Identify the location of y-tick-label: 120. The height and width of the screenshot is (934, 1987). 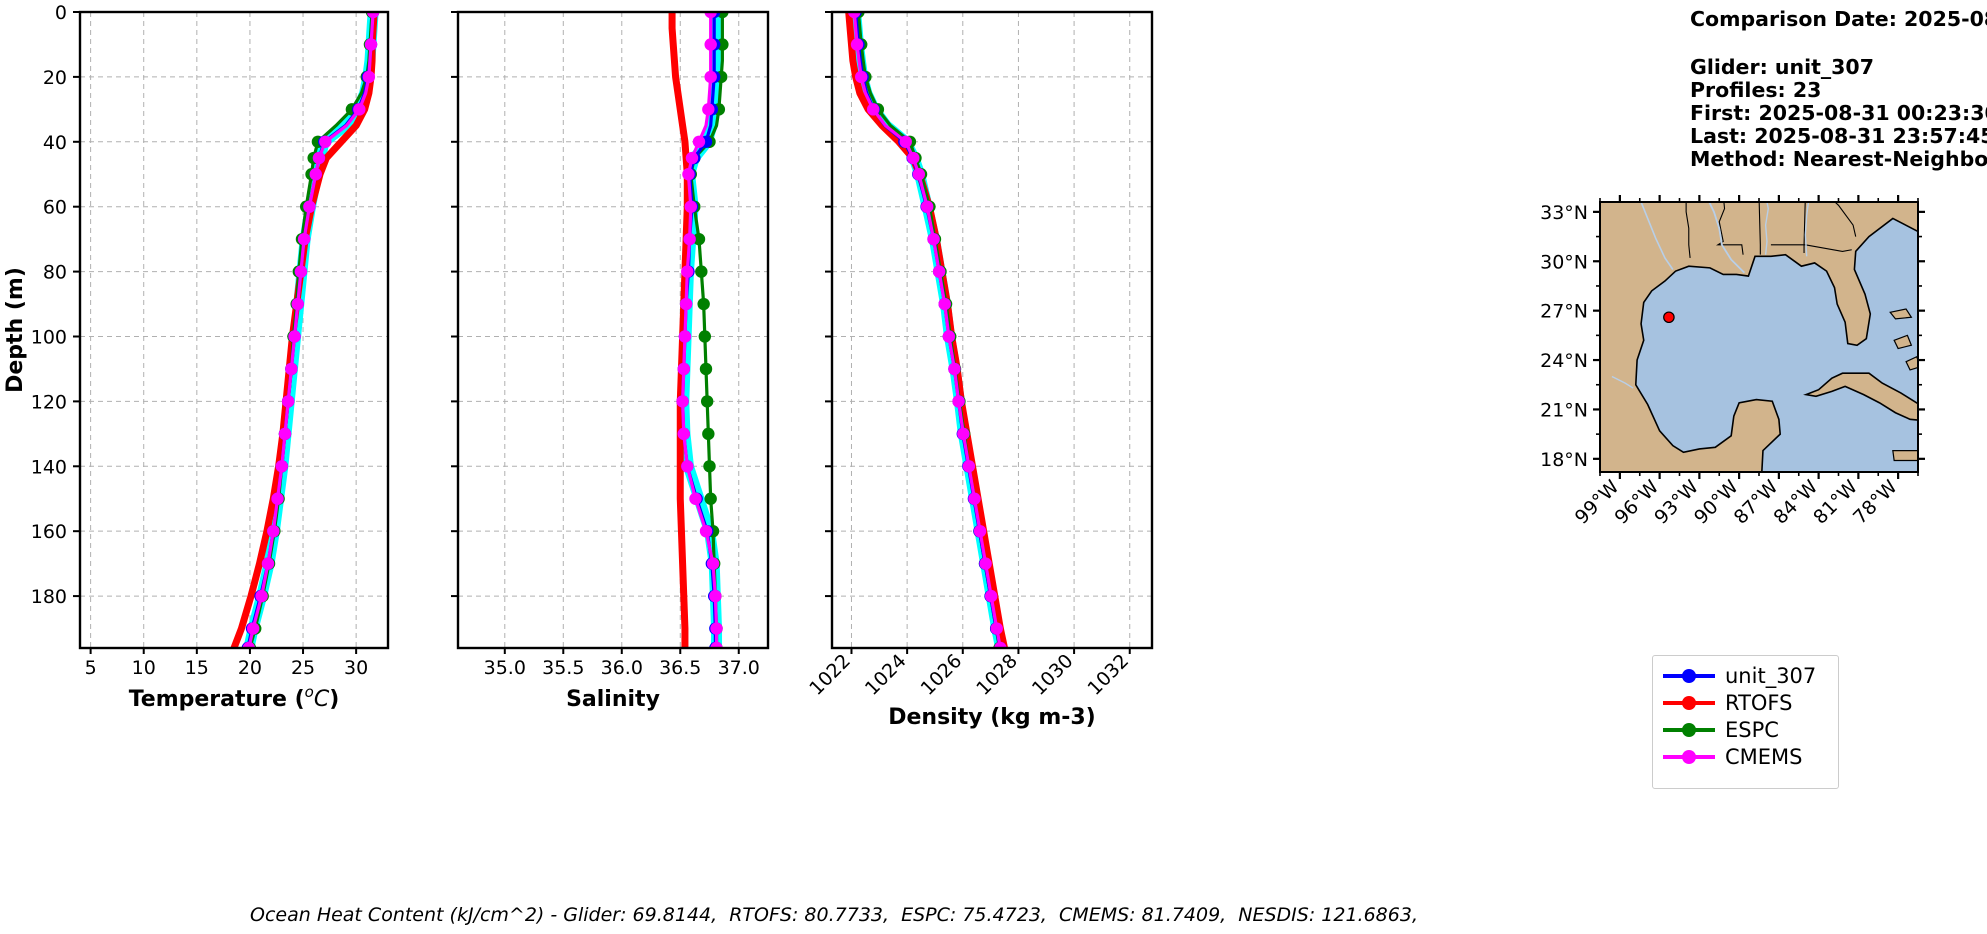
(49, 402).